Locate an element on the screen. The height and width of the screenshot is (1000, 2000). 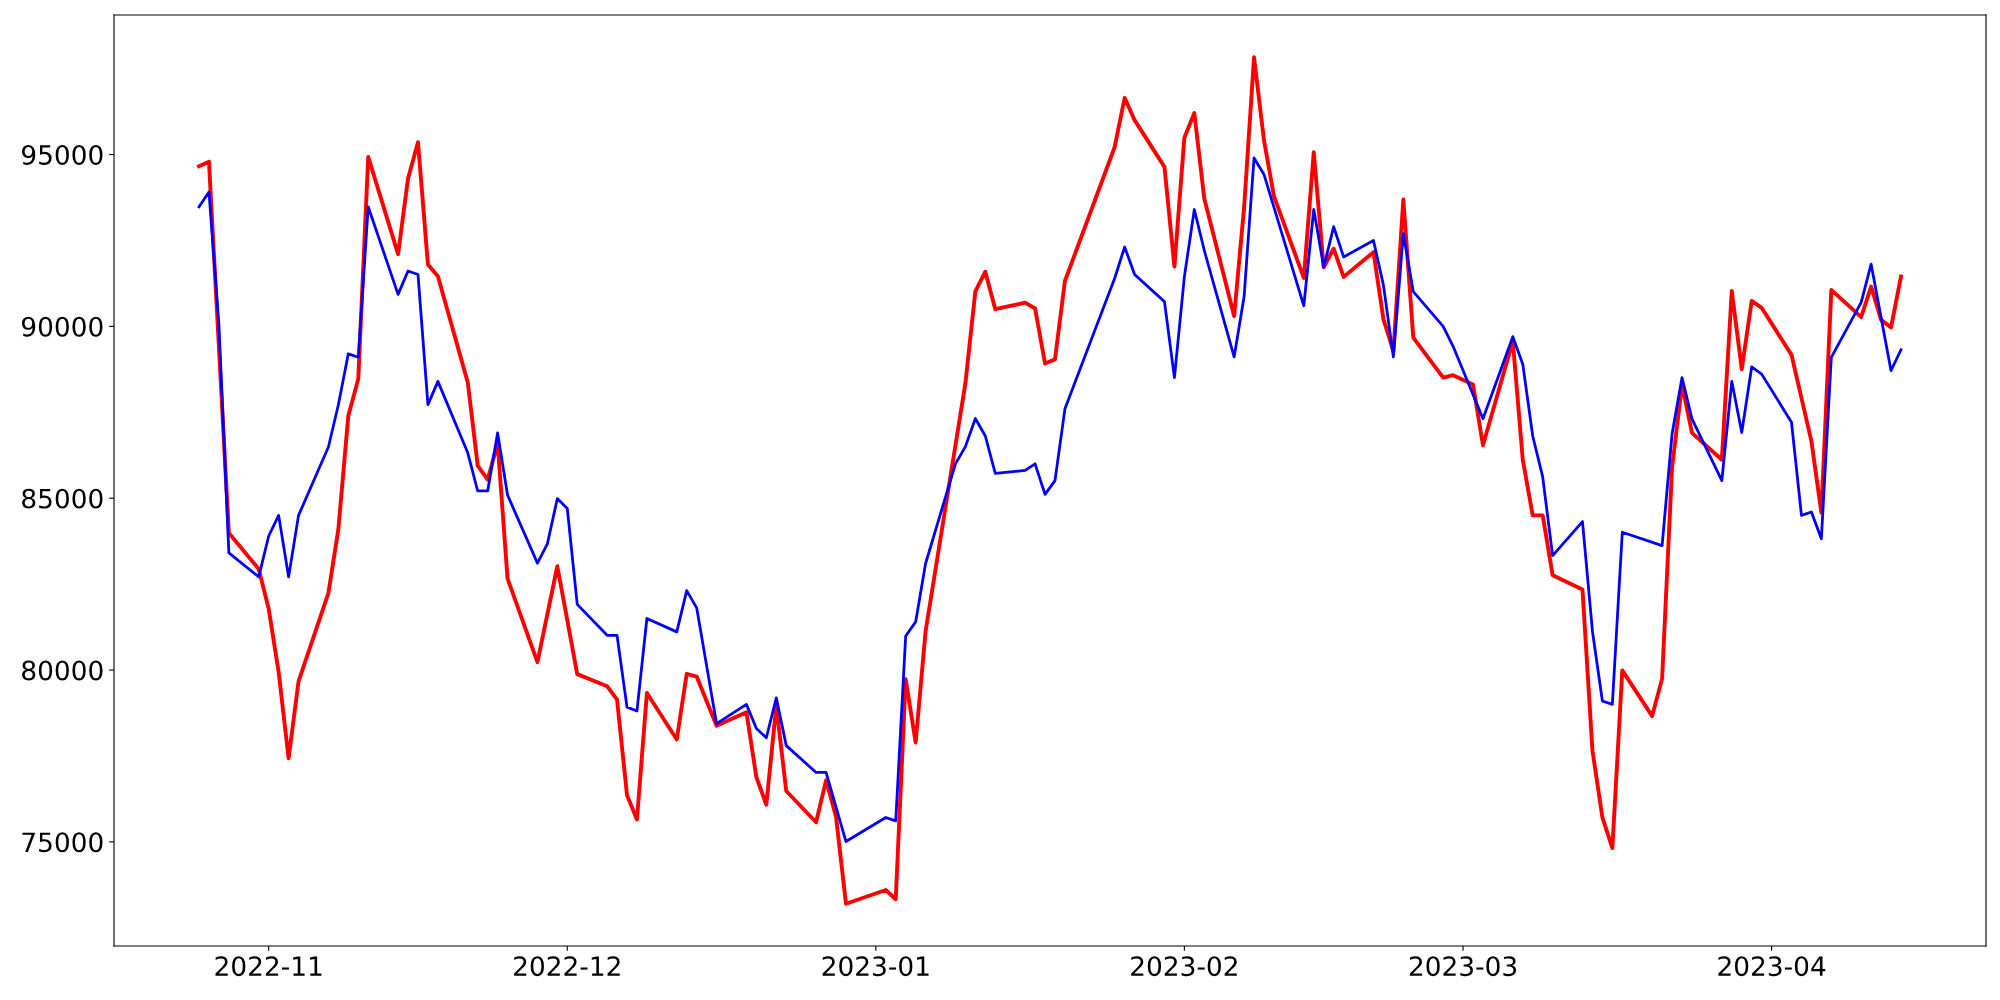
x-tick-label: 2022-11 is located at coordinates (268, 966).